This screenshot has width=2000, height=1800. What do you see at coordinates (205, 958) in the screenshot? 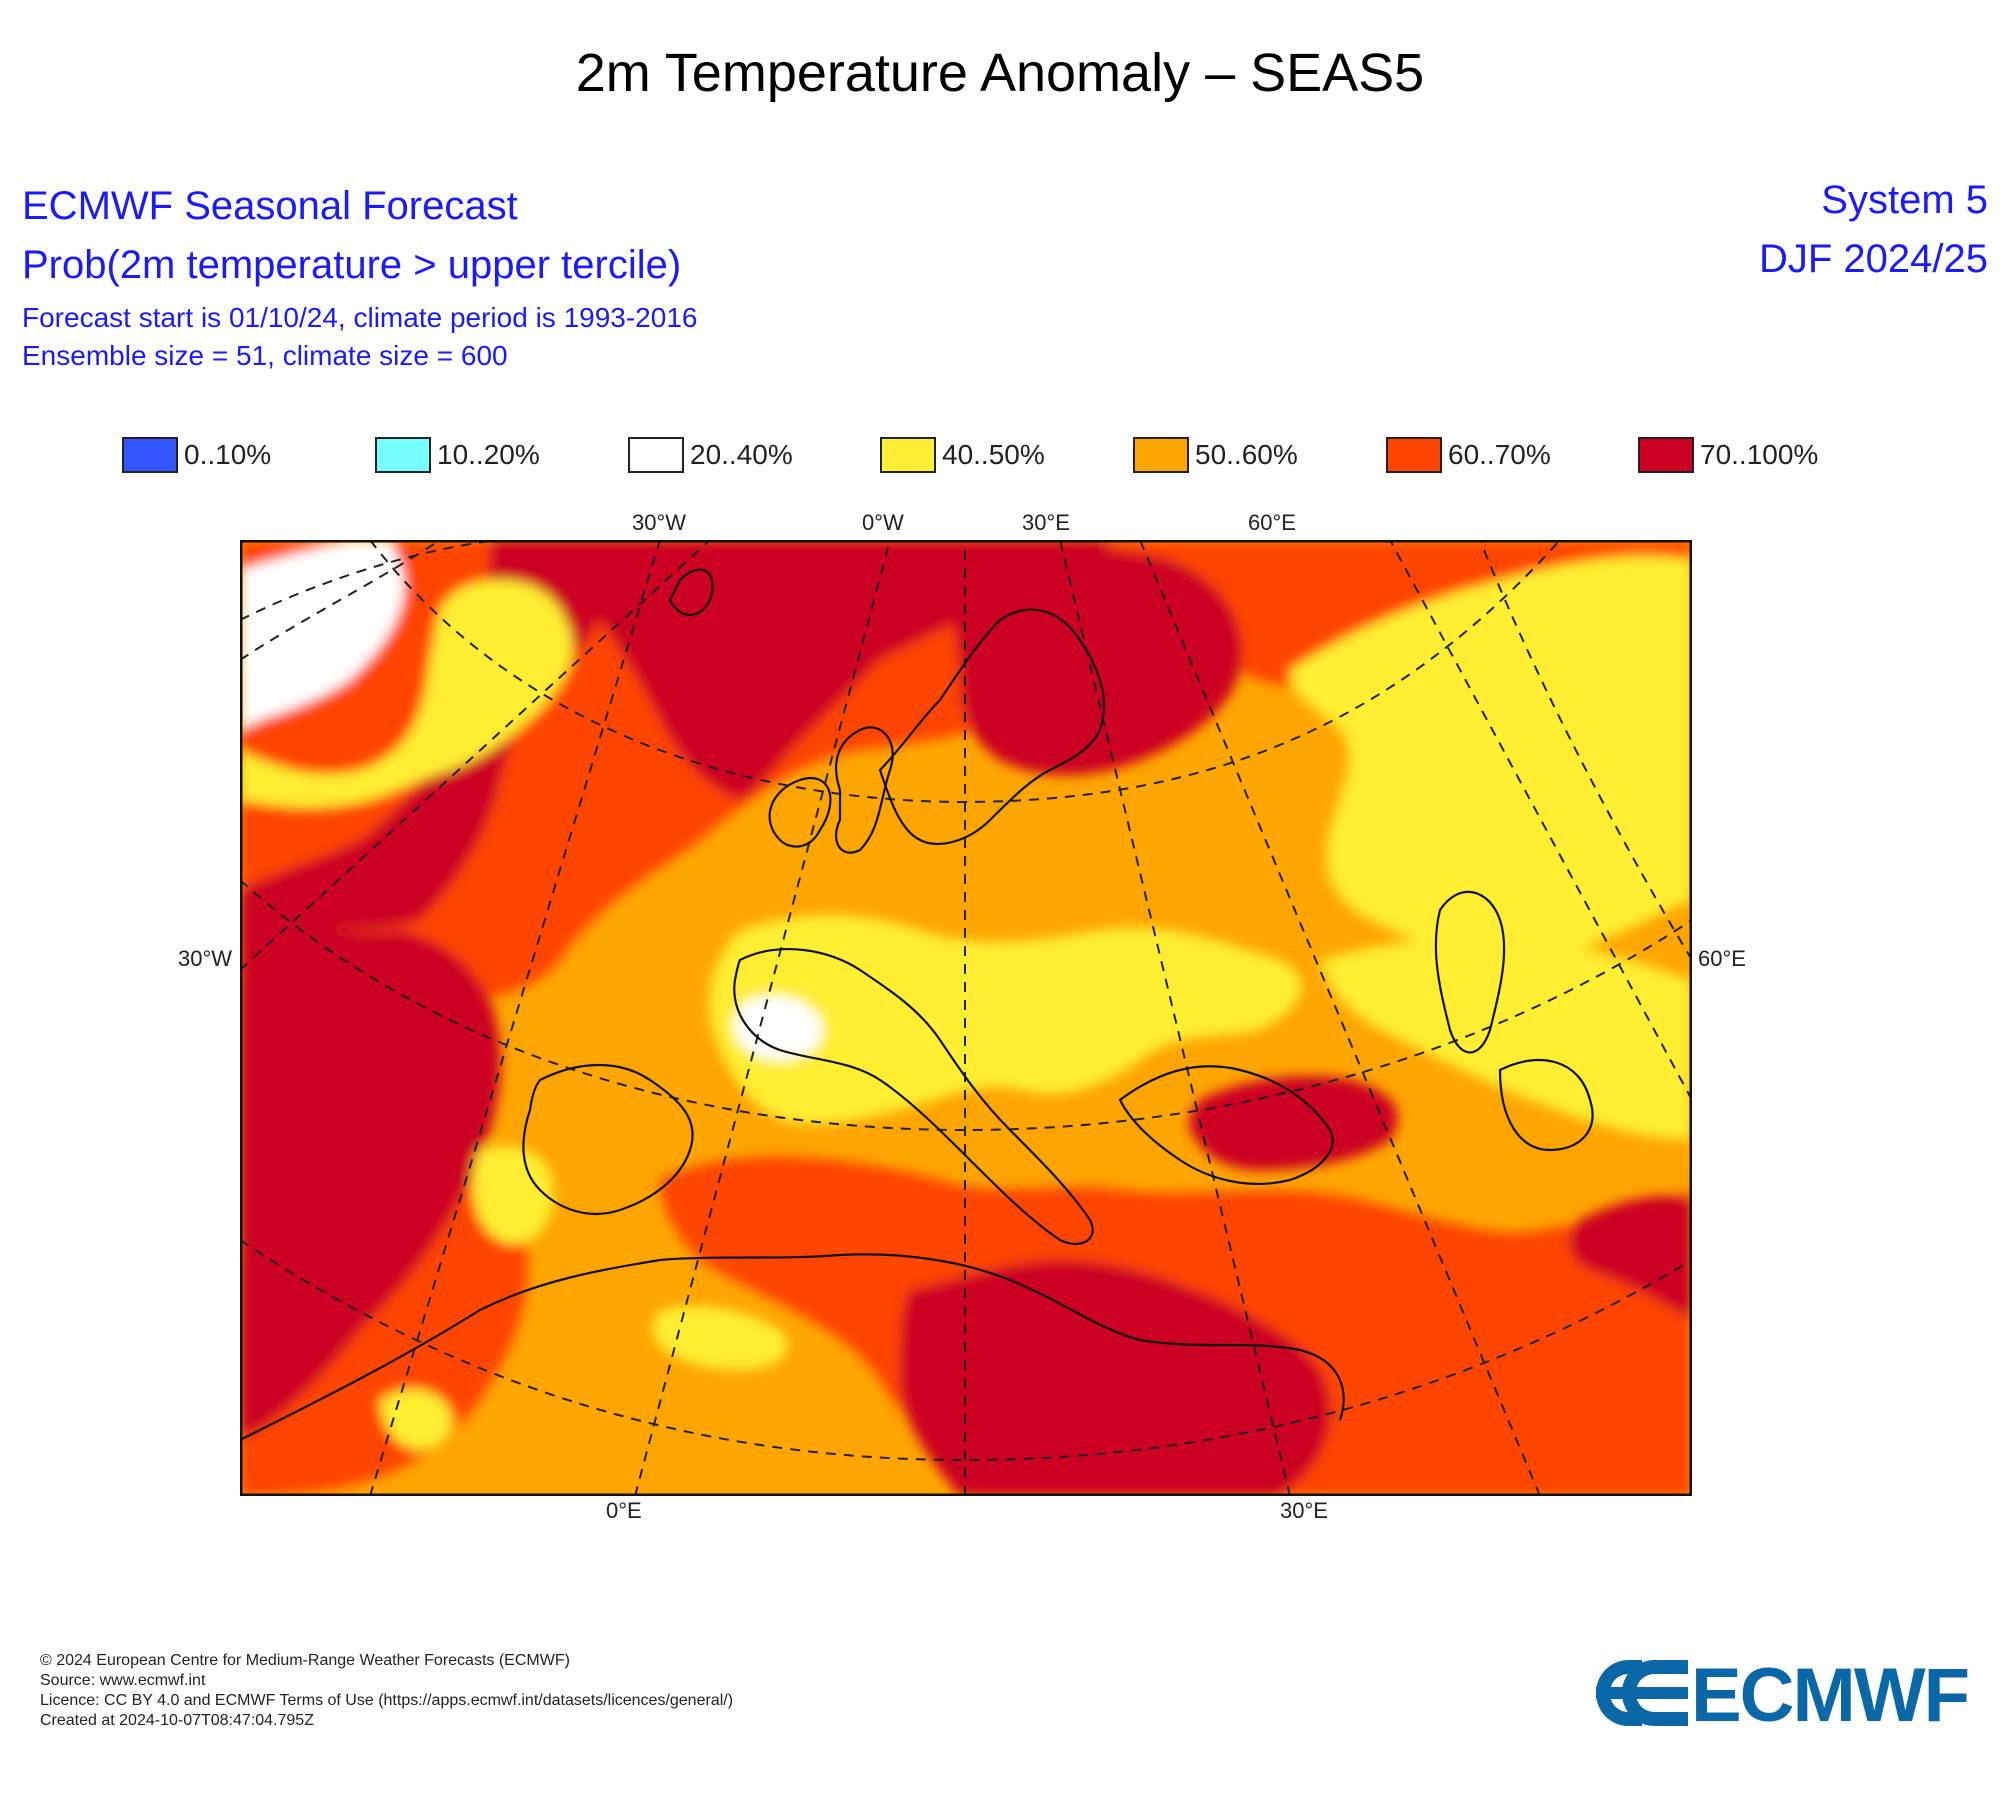
I see `tick-label-left: 30°W` at bounding box center [205, 958].